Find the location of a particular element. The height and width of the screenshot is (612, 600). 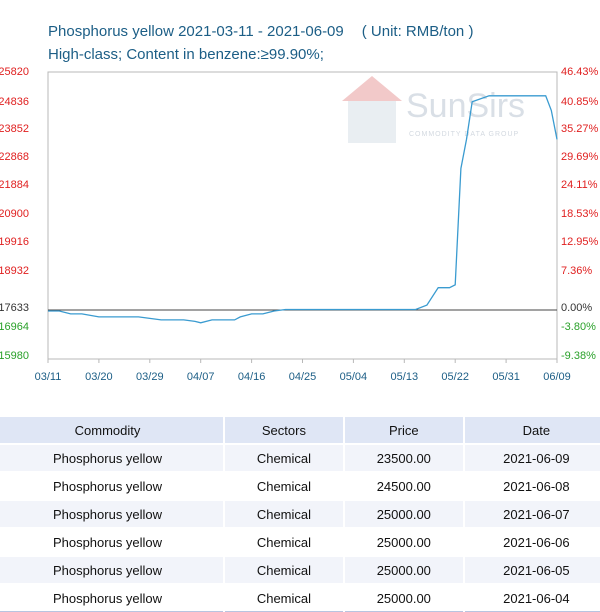

header-commodity: Commodity is located at coordinates (112, 430).